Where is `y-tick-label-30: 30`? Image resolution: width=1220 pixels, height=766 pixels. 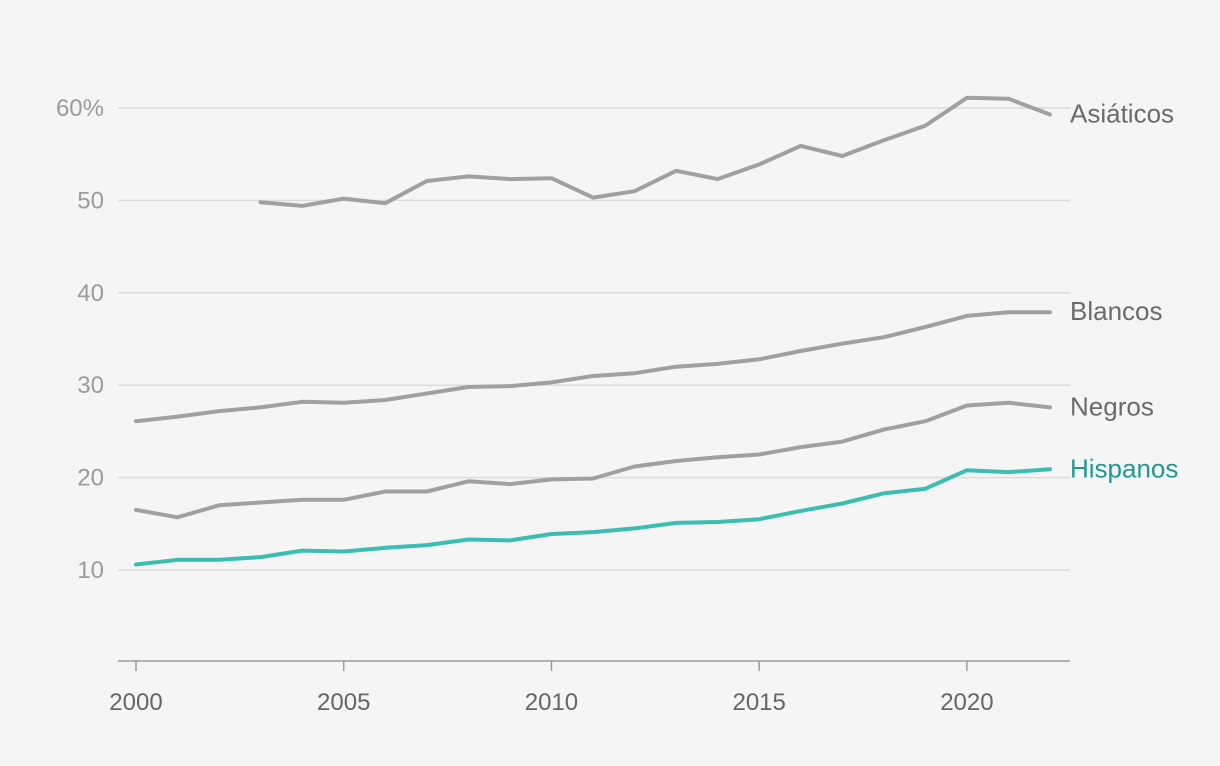 y-tick-label-30: 30 is located at coordinates (90, 385).